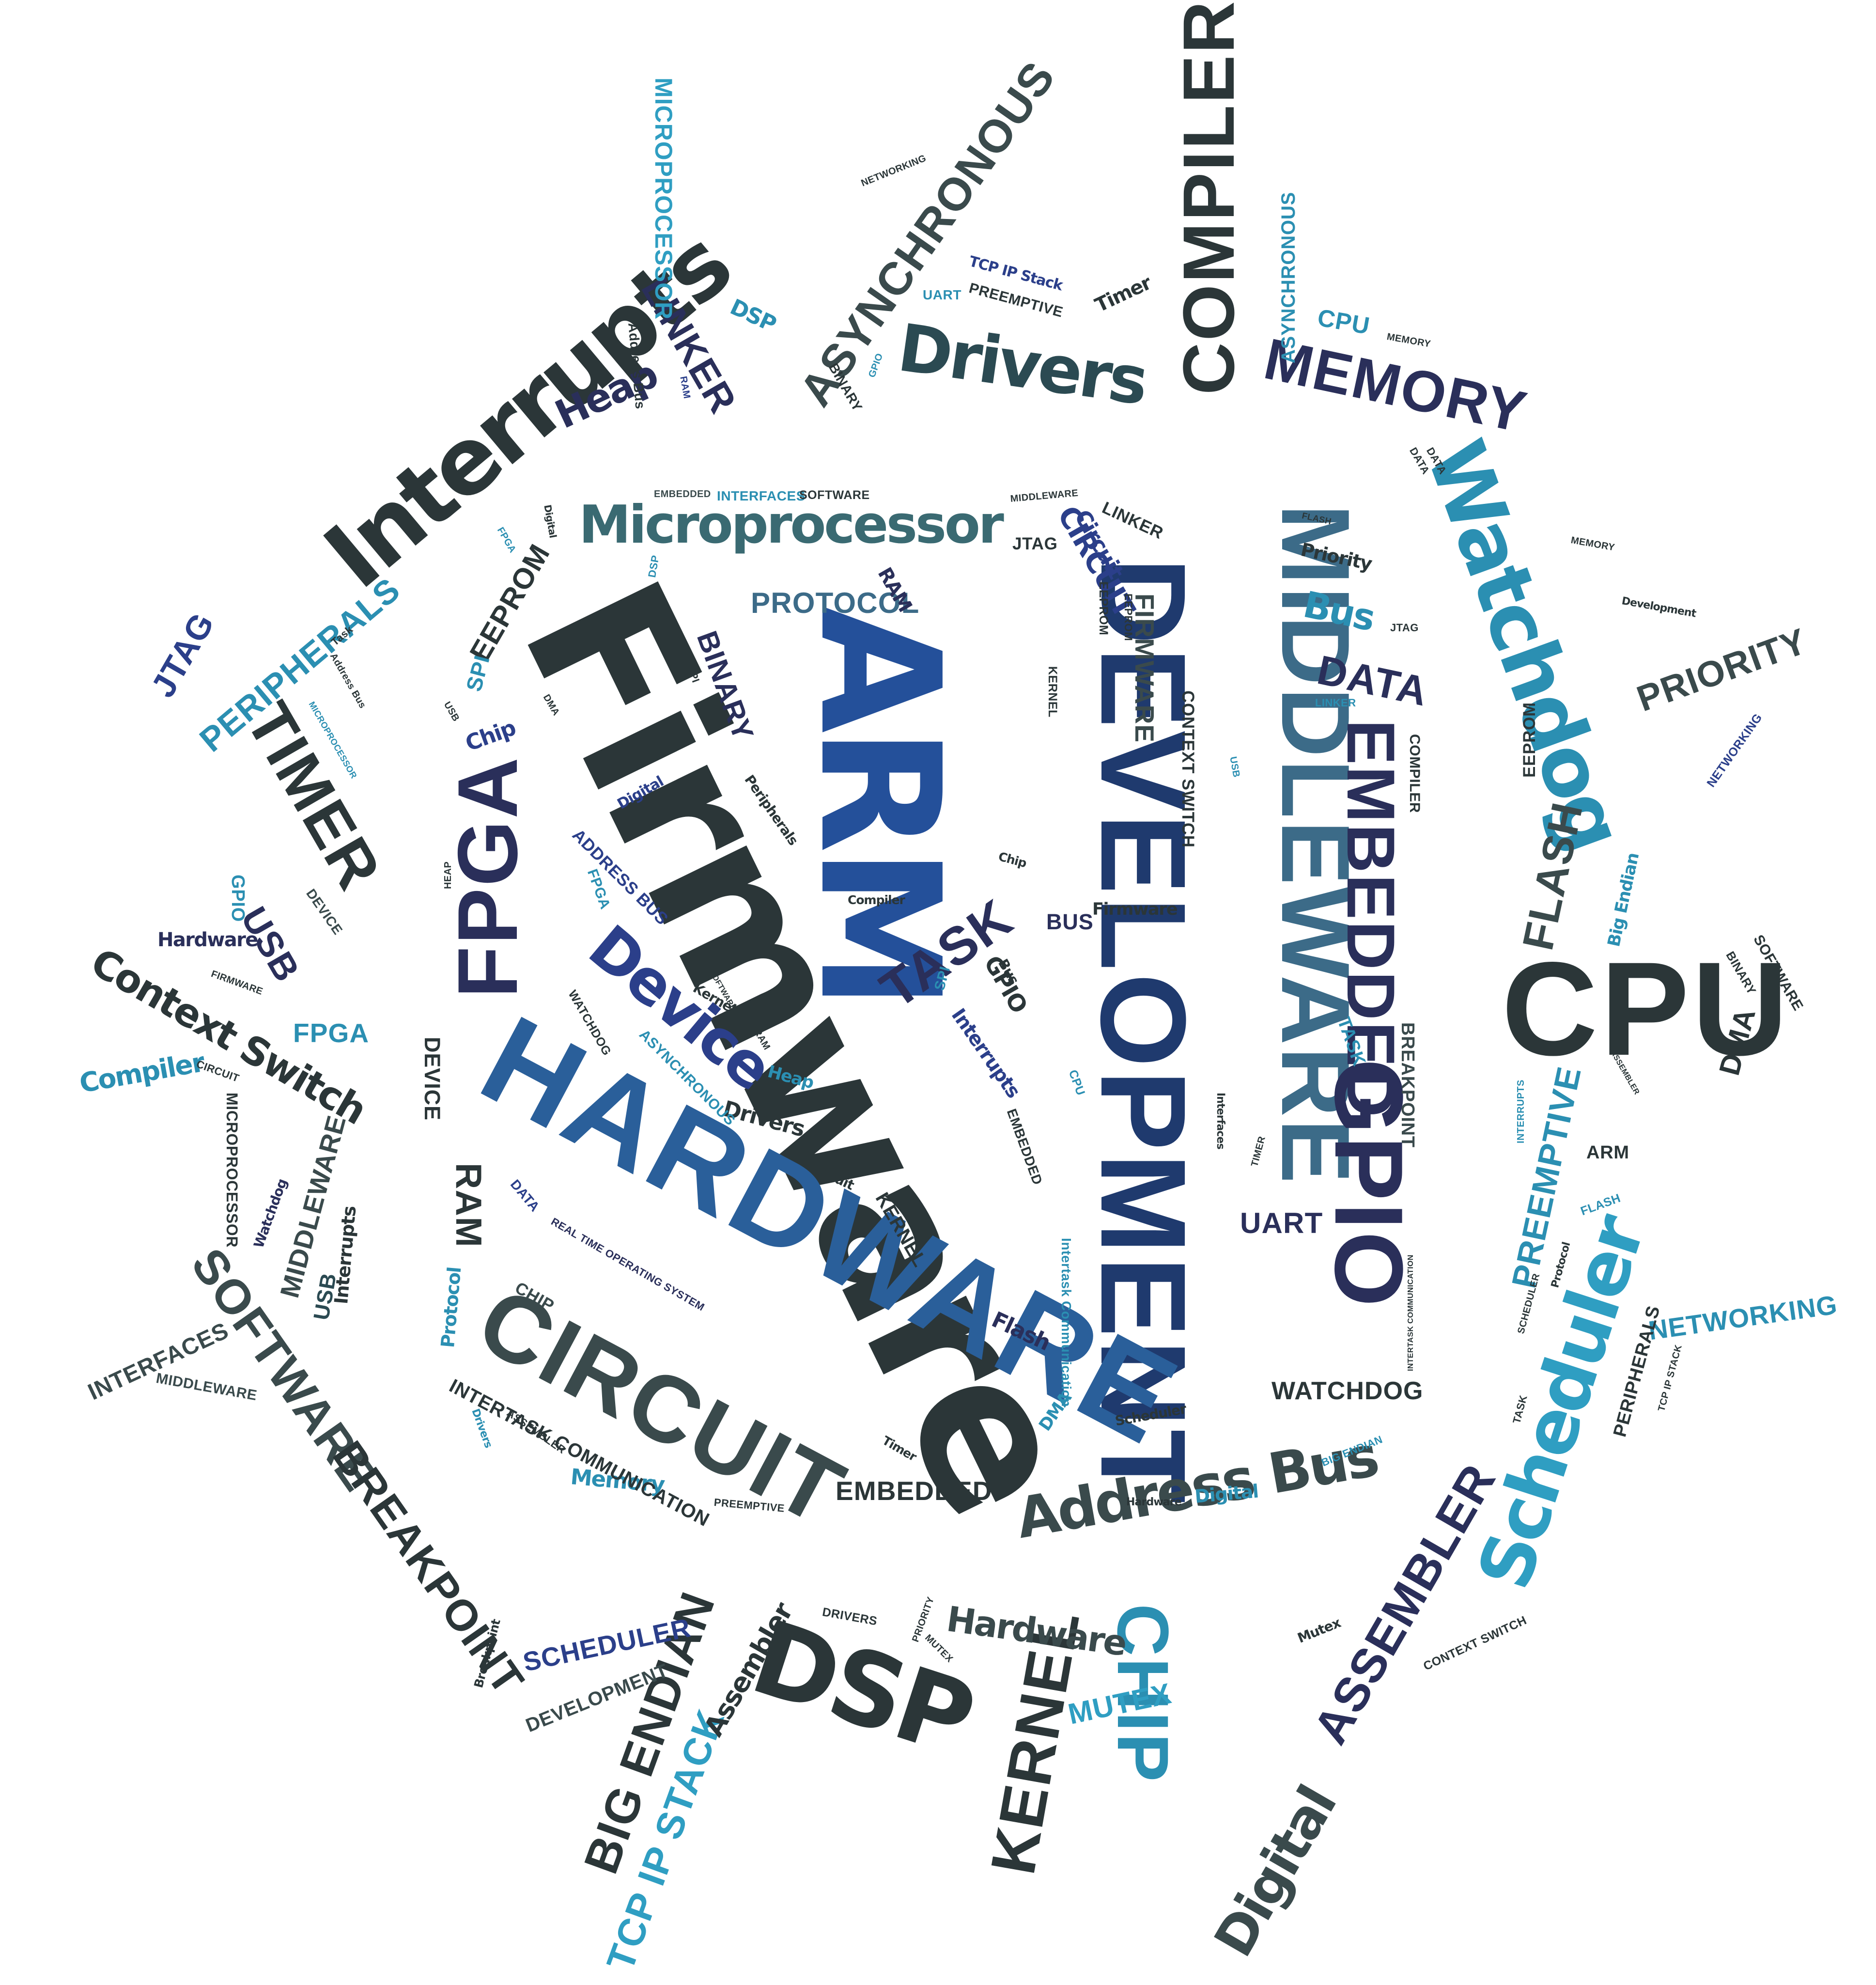  What do you see at coordinates (207, 1387) in the screenshot?
I see `word-middleware-small-left: MIDDLEWARE` at bounding box center [207, 1387].